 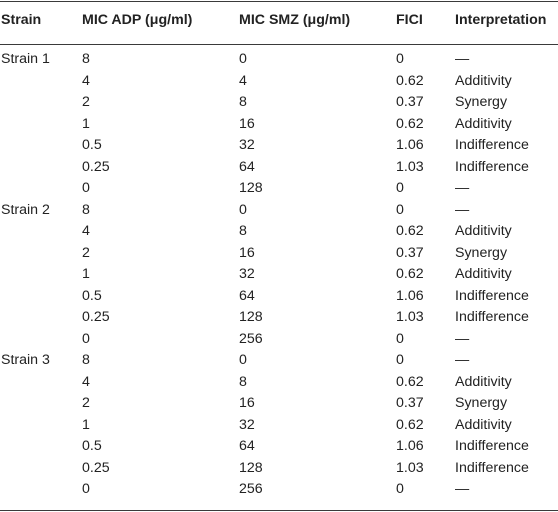 I want to click on table-bottom-rule, so click(x=279, y=510).